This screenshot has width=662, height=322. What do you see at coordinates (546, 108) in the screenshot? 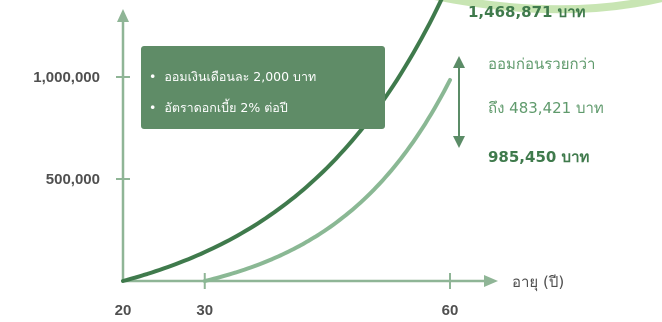
I see `difference-label-line2: ถึง 483,421 บาท` at bounding box center [546, 108].